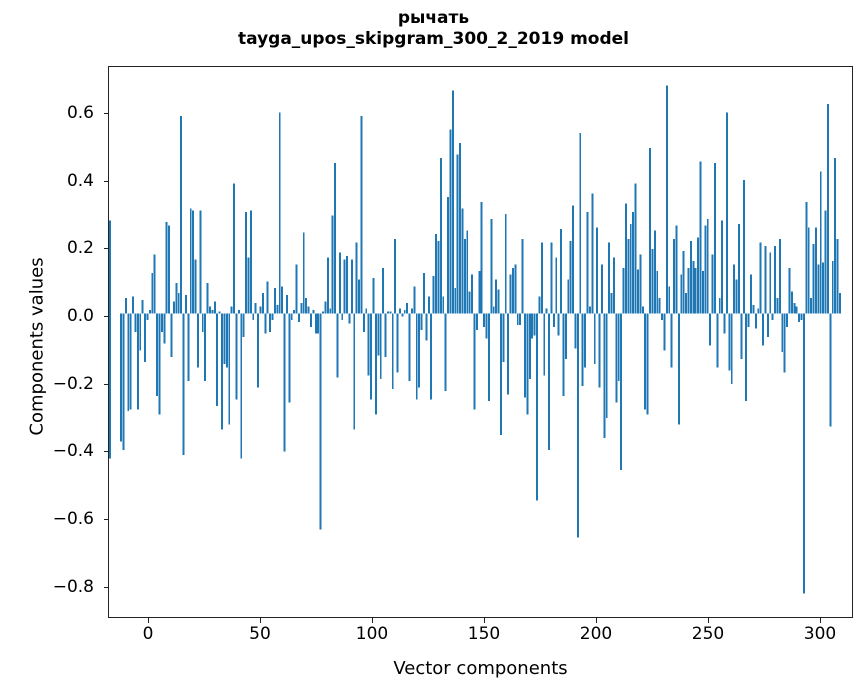  Describe the element at coordinates (820, 634) in the screenshot. I see `x-tick-label: 300` at that location.